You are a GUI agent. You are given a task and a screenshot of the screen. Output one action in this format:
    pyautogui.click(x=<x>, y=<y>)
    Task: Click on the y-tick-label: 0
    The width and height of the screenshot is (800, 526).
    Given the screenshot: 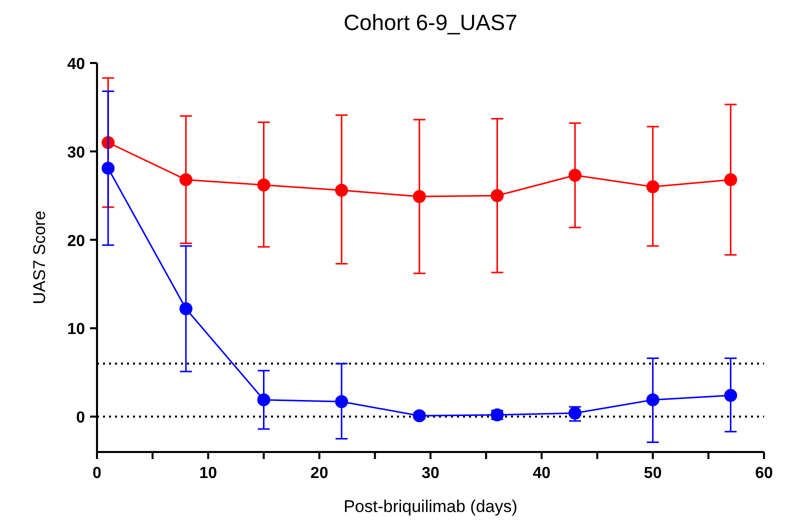 What is the action you would take?
    pyautogui.click(x=81, y=418)
    